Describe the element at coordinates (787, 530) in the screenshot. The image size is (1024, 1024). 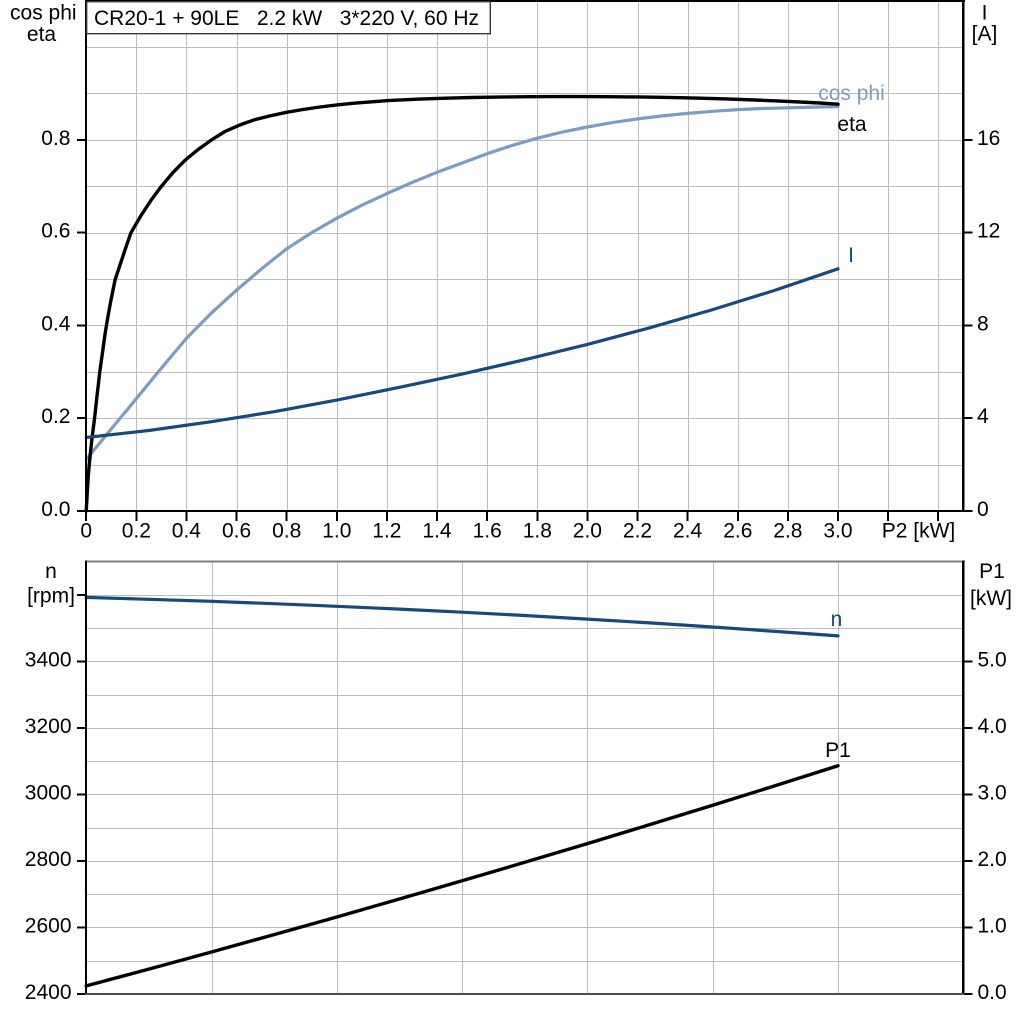
I see `svg-text: 2.8` at that location.